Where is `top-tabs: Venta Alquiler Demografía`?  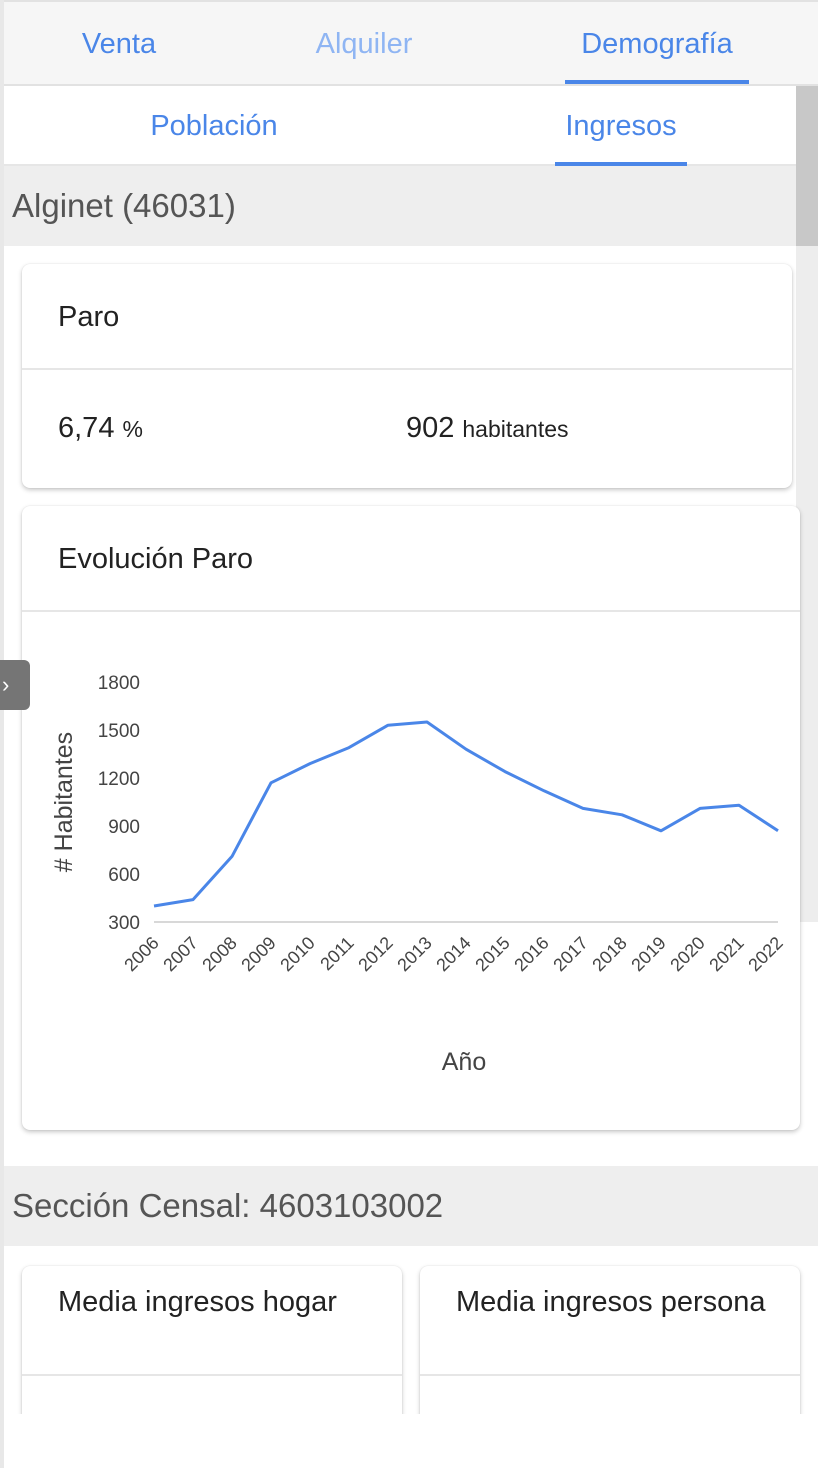
top-tabs: Venta Alquiler Demografía is located at coordinates (411, 43).